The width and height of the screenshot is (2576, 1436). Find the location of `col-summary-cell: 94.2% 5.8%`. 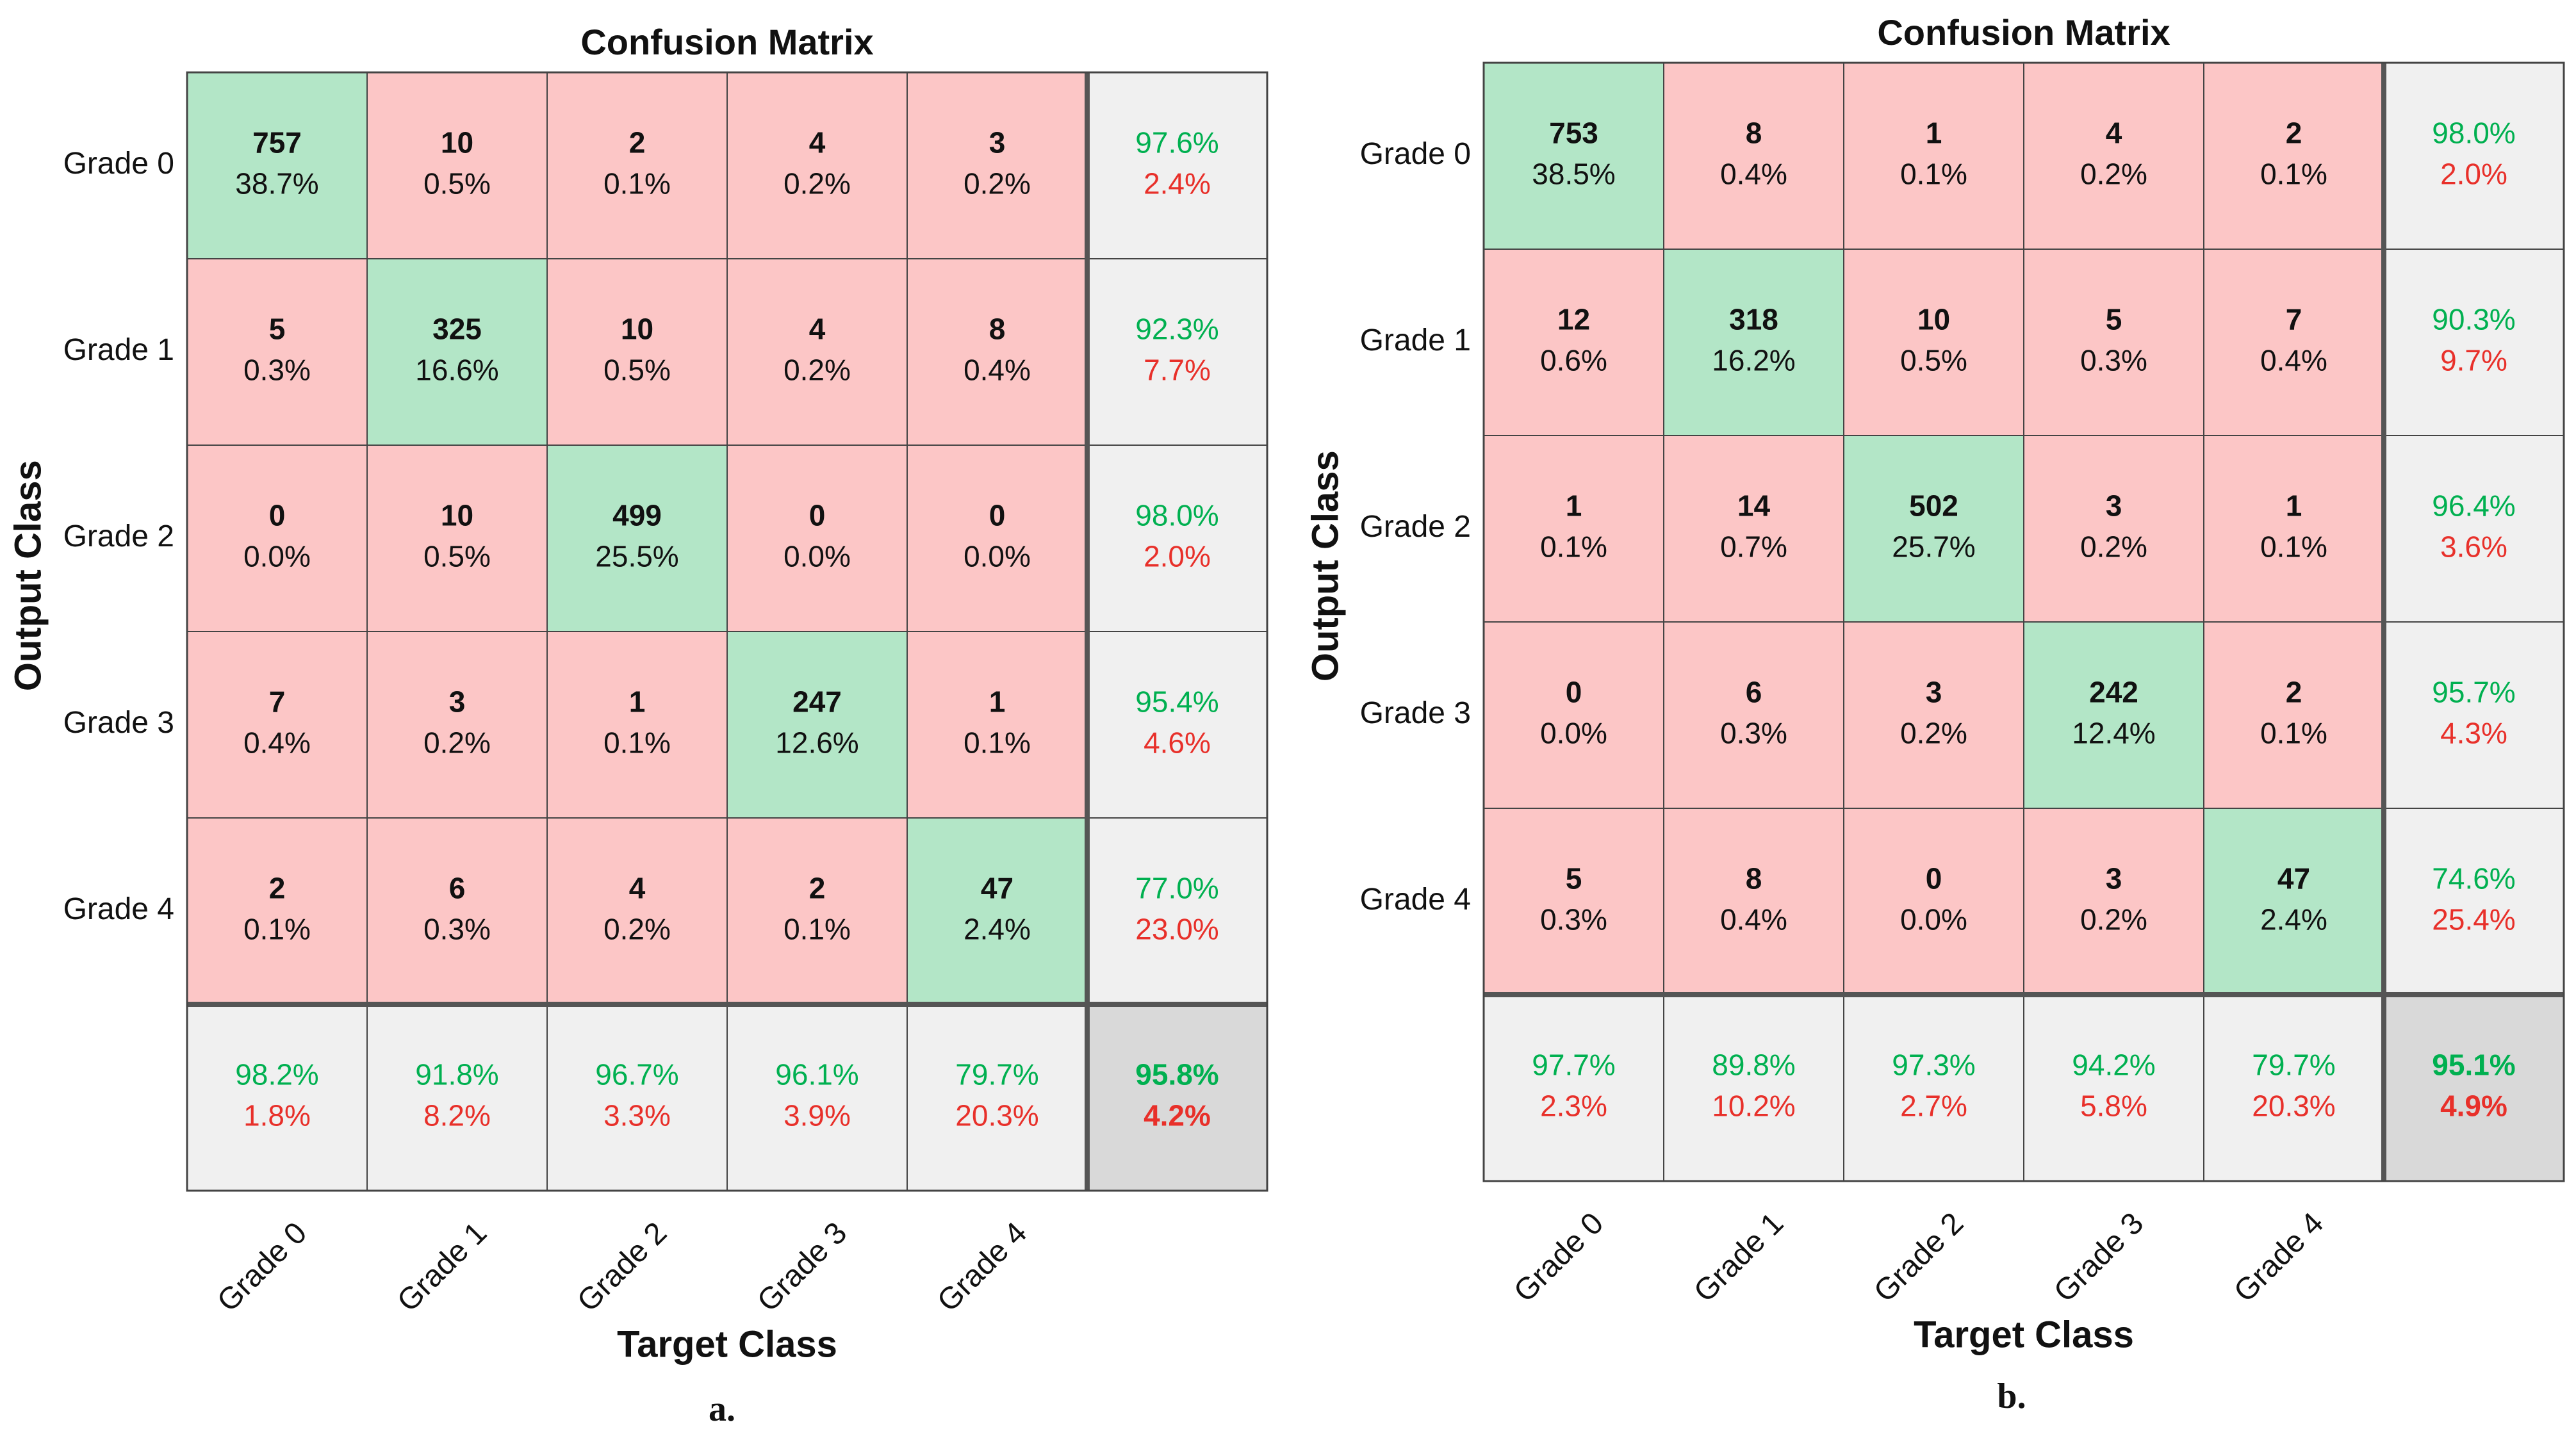

col-summary-cell: 94.2% 5.8% is located at coordinates (2113, 1088).